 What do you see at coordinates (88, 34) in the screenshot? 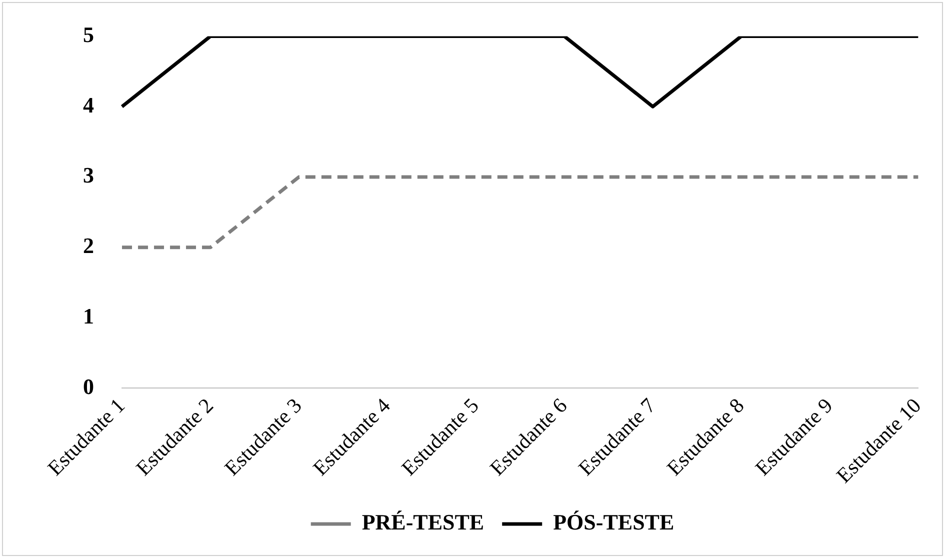
I see `y-tick-label: 5` at bounding box center [88, 34].